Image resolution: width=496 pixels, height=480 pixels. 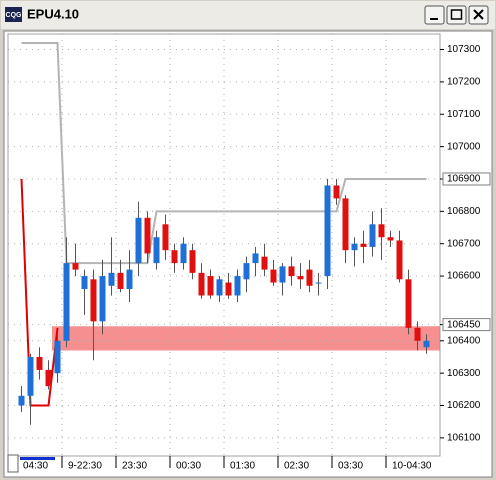 I want to click on y-tick-label: 106300, so click(x=464, y=373).